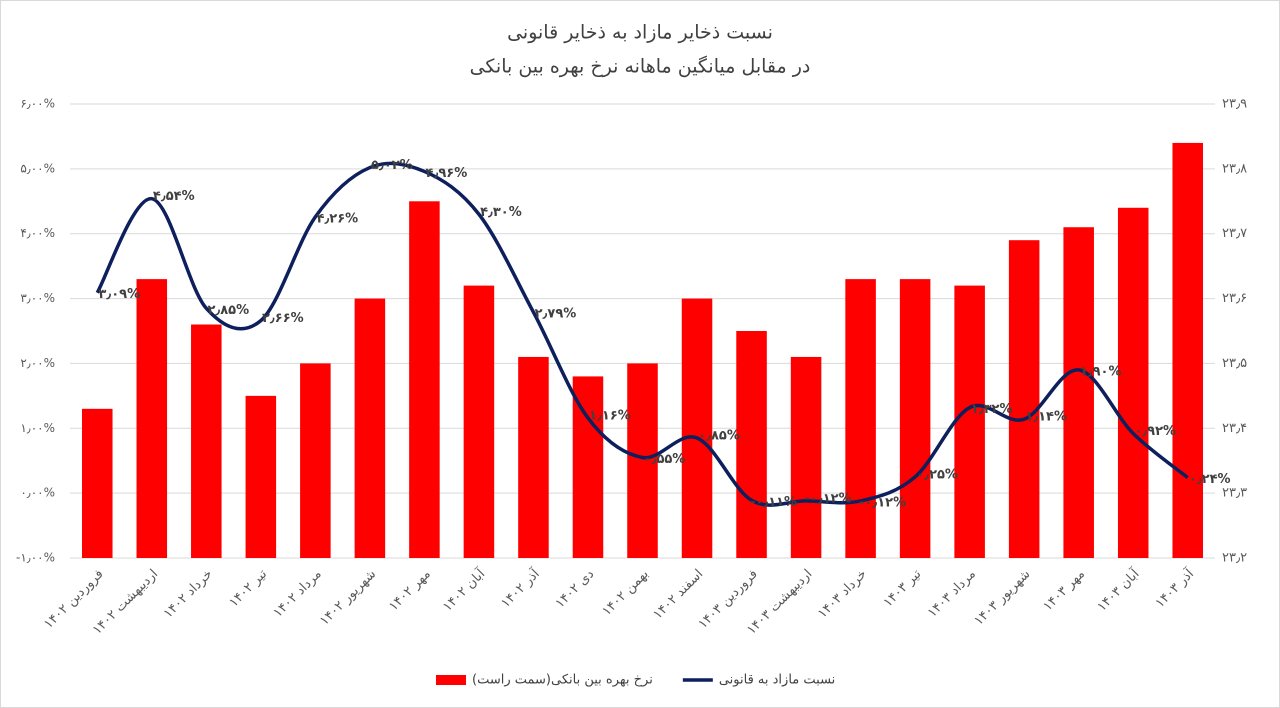  Describe the element at coordinates (1234, 363) in the screenshot. I see `y2-tick-label: ۲۳٫۵` at that location.